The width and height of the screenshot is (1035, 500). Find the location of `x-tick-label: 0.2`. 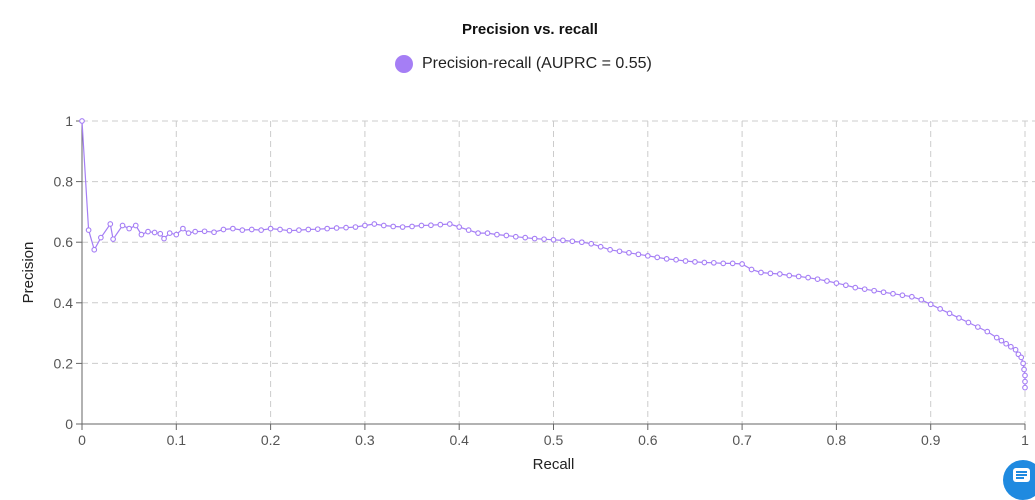

x-tick-label: 0.2 is located at coordinates (271, 440).